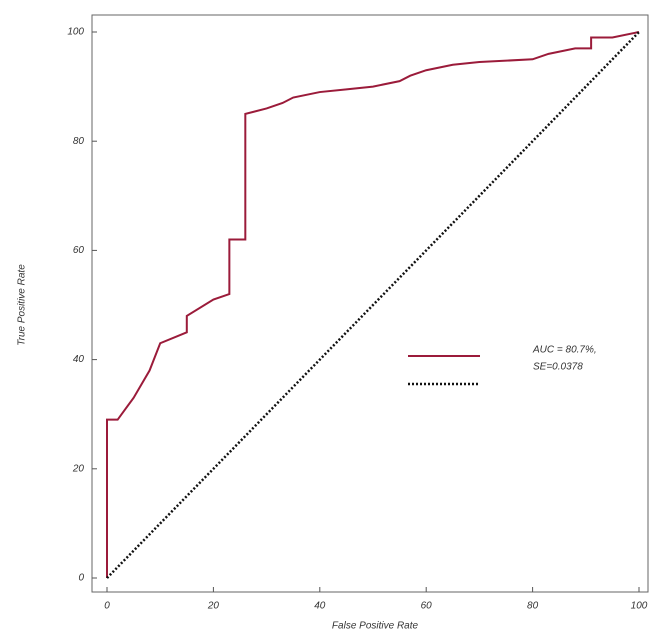 The height and width of the screenshot is (635, 654). What do you see at coordinates (213, 606) in the screenshot?
I see `x-tick-label: 20` at bounding box center [213, 606].